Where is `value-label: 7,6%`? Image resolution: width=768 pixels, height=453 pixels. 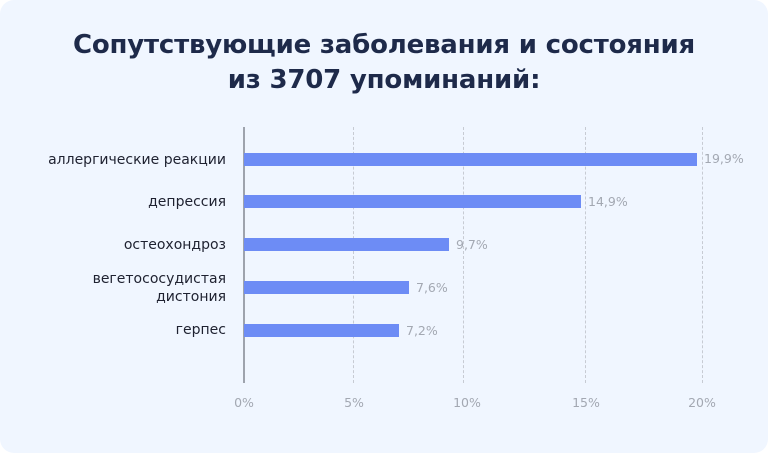
value-label: 7,6% is located at coordinates (432, 287).